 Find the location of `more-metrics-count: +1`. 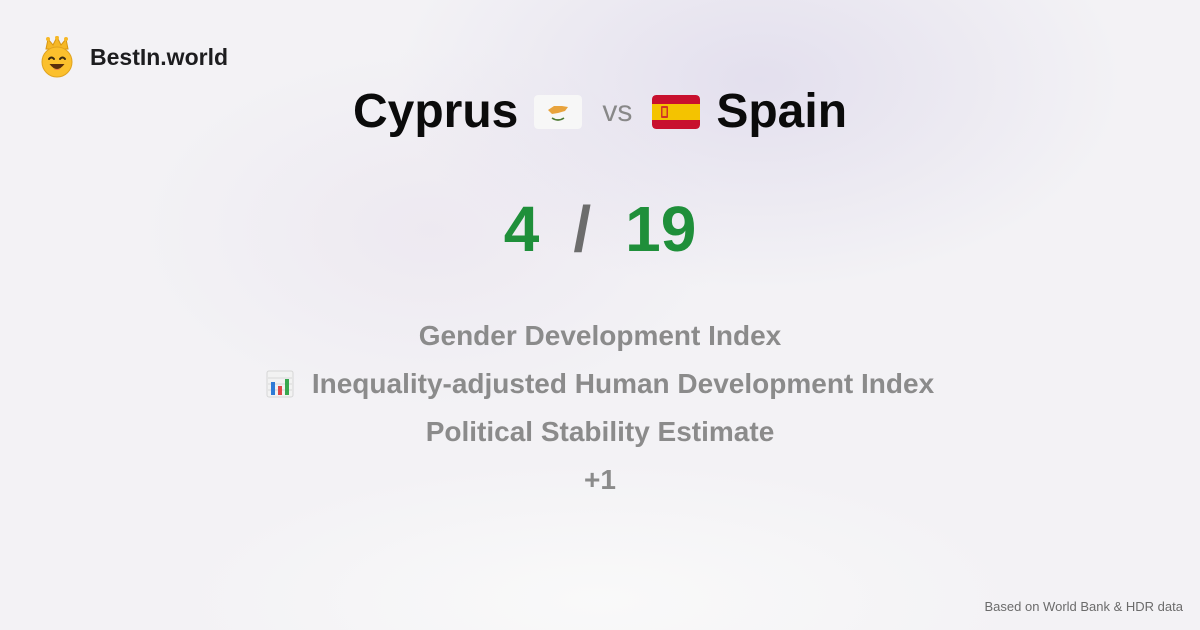

more-metrics-count: +1 is located at coordinates (600, 480).